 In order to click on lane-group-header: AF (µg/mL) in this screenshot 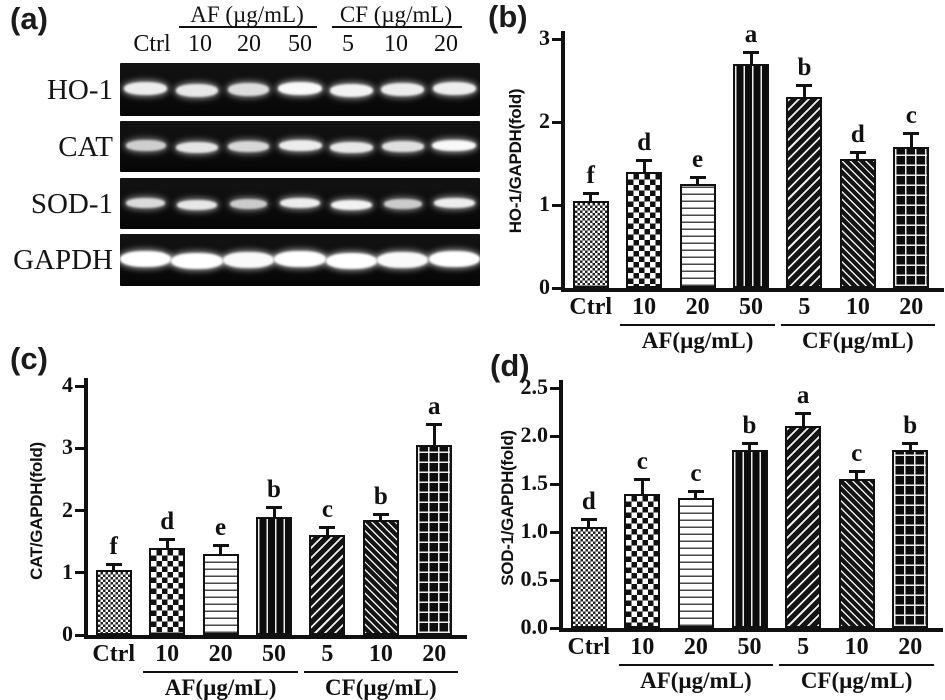, I will do `click(247, 14)`.